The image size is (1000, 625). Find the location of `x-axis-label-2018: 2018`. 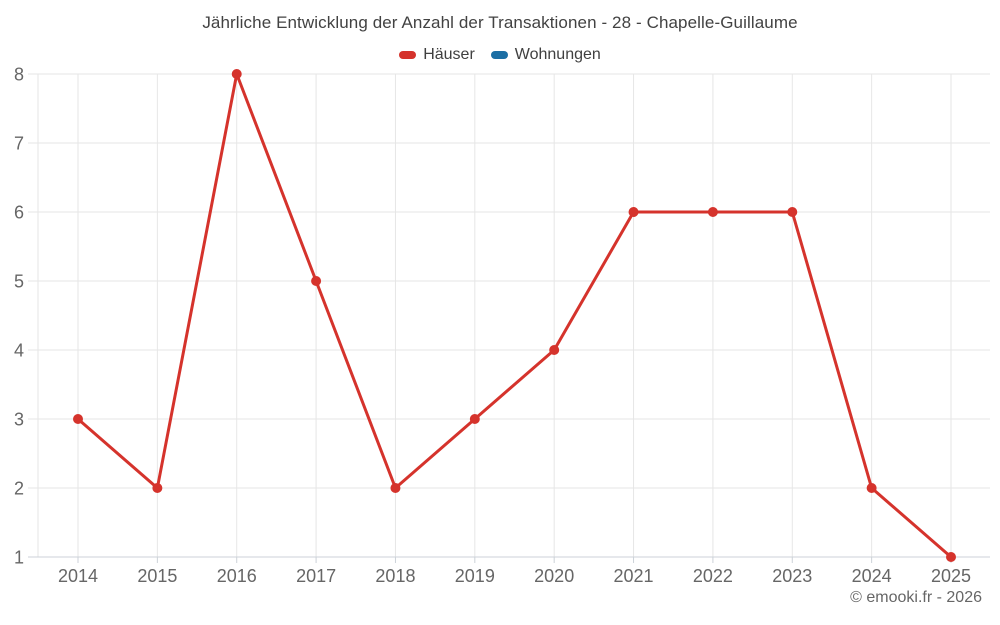

x-axis-label-2018: 2018 is located at coordinates (395, 576).